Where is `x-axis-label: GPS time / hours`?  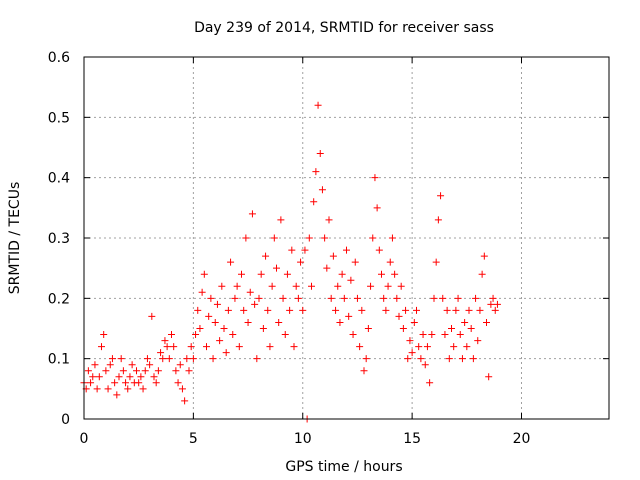 x-axis-label: GPS time / hours is located at coordinates (343, 467).